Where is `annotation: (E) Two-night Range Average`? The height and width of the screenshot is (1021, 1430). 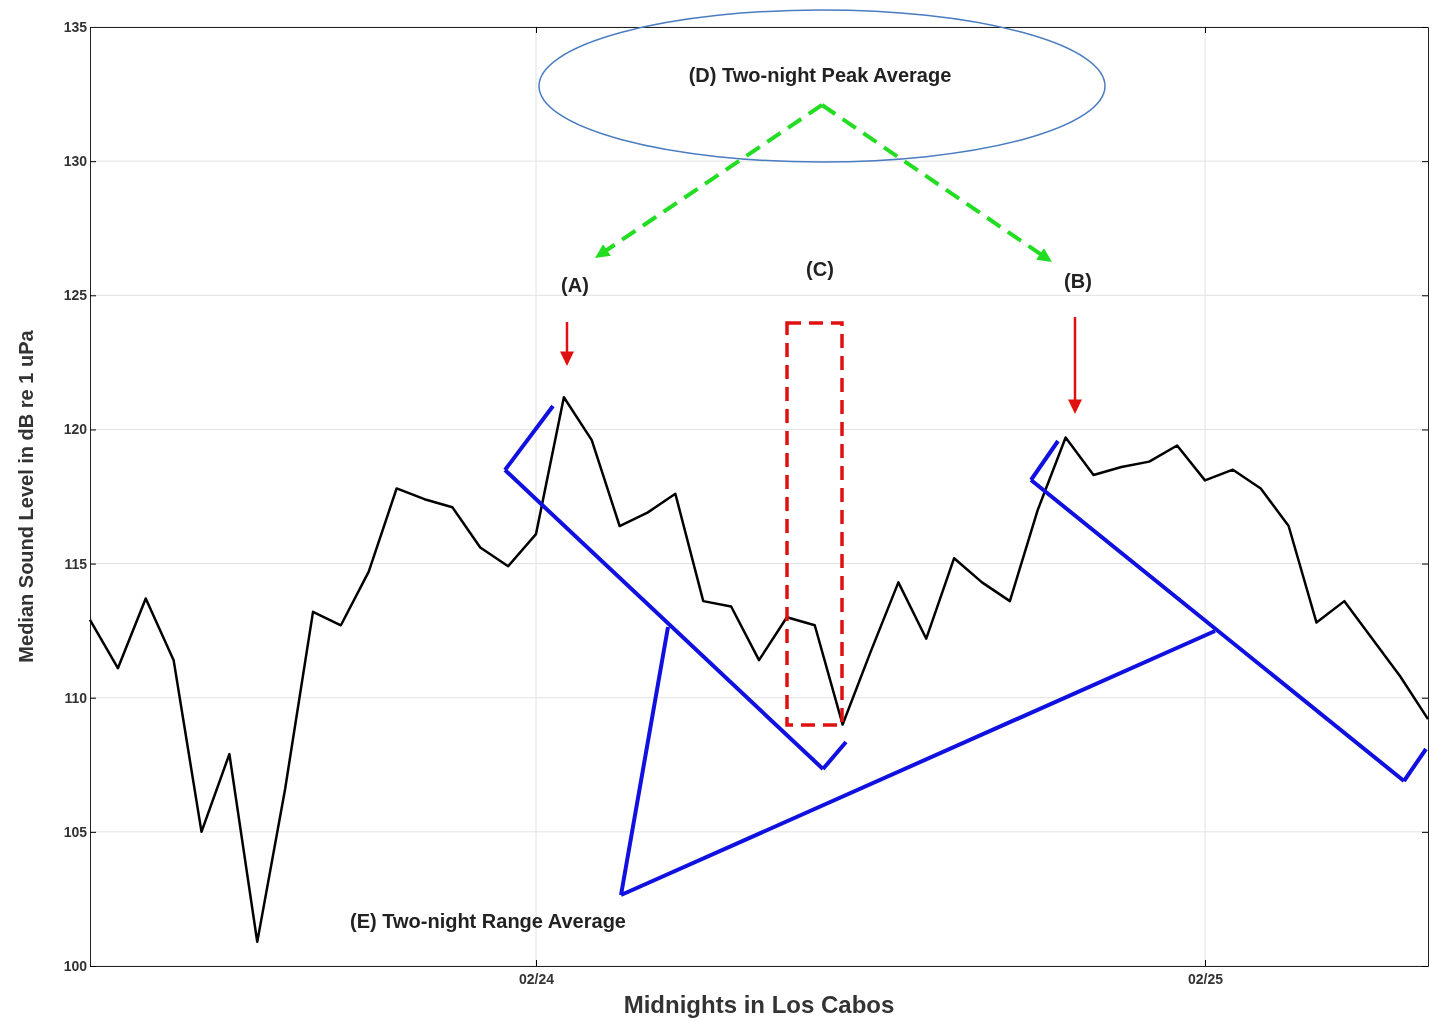 annotation: (E) Two-night Range Average is located at coordinates (488, 921).